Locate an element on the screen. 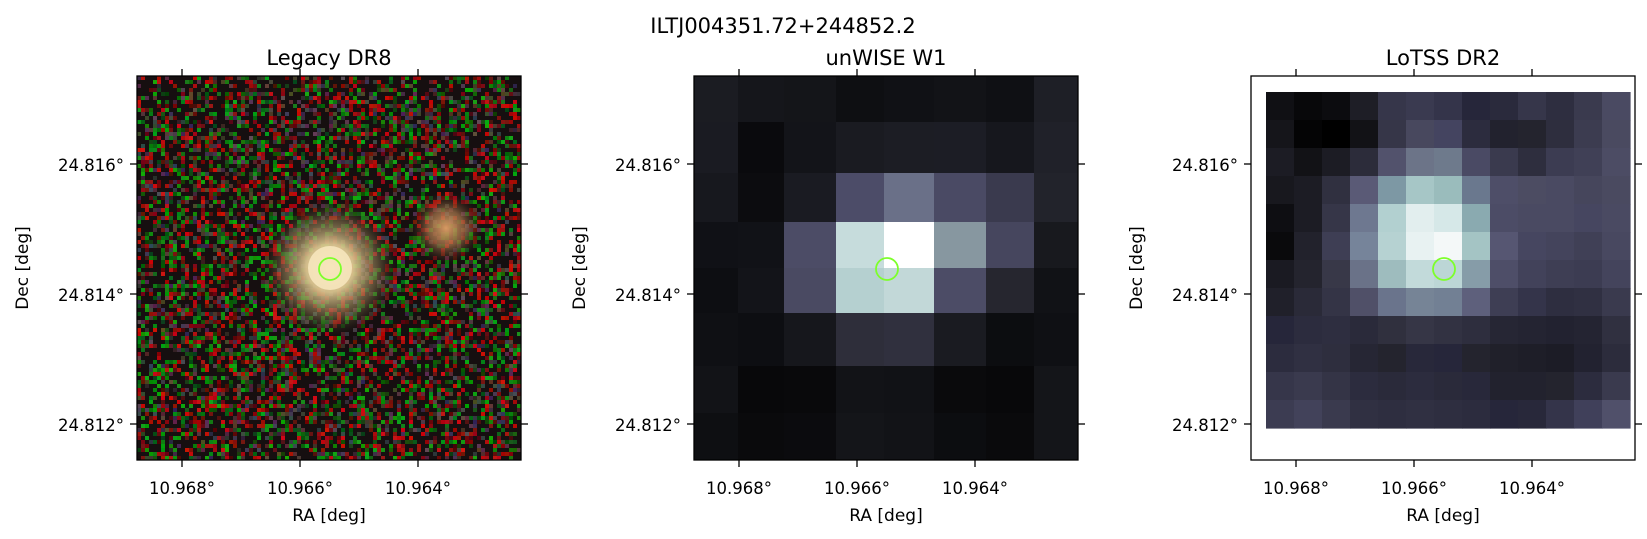  panel-title: LoTSS DR2 is located at coordinates (1443, 58).